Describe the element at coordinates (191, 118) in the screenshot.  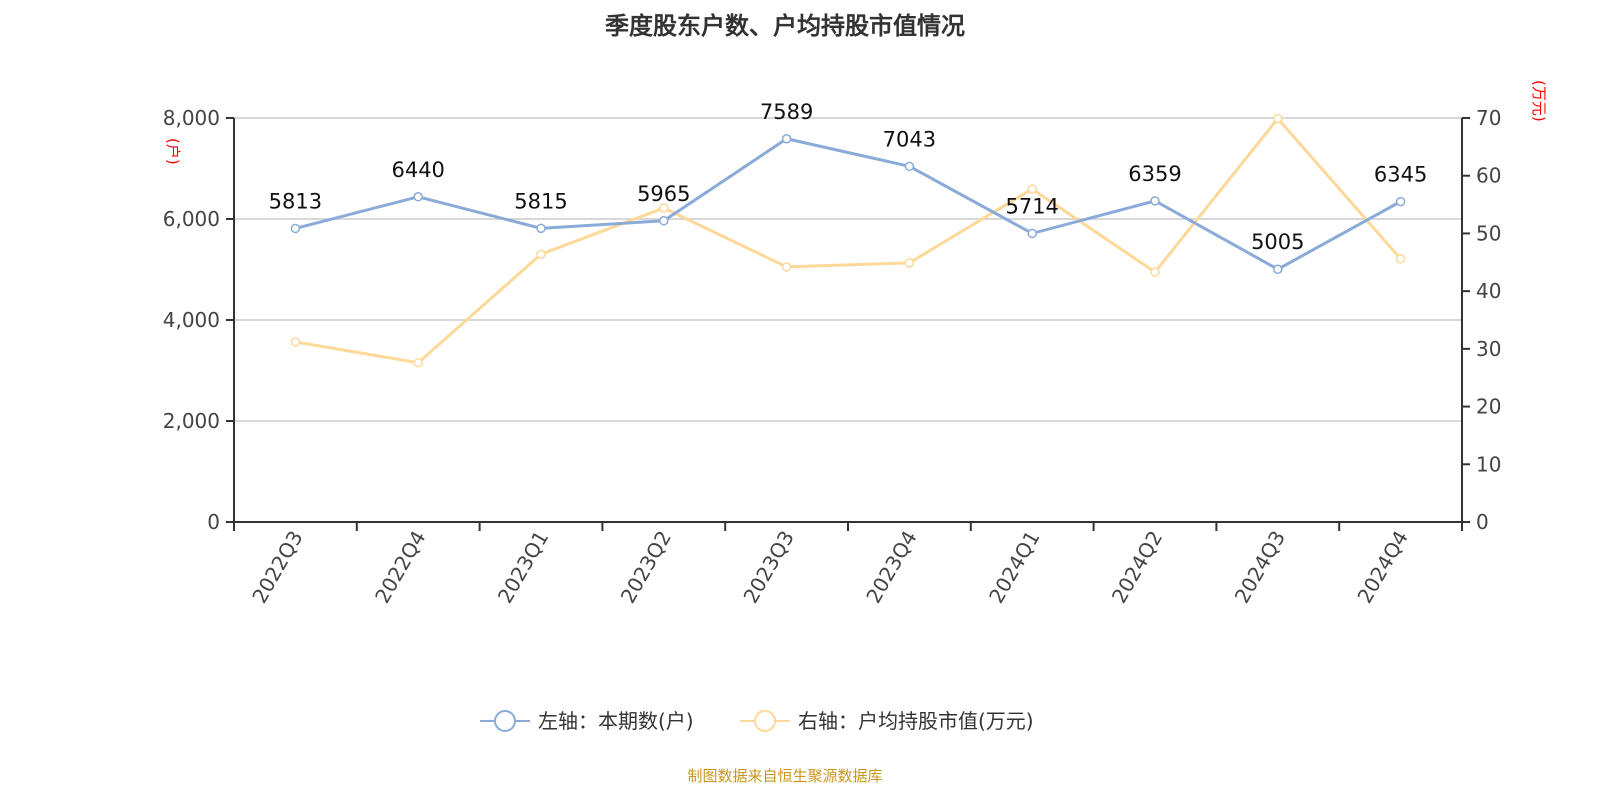
I see `left-tick-label: 8,000` at that location.